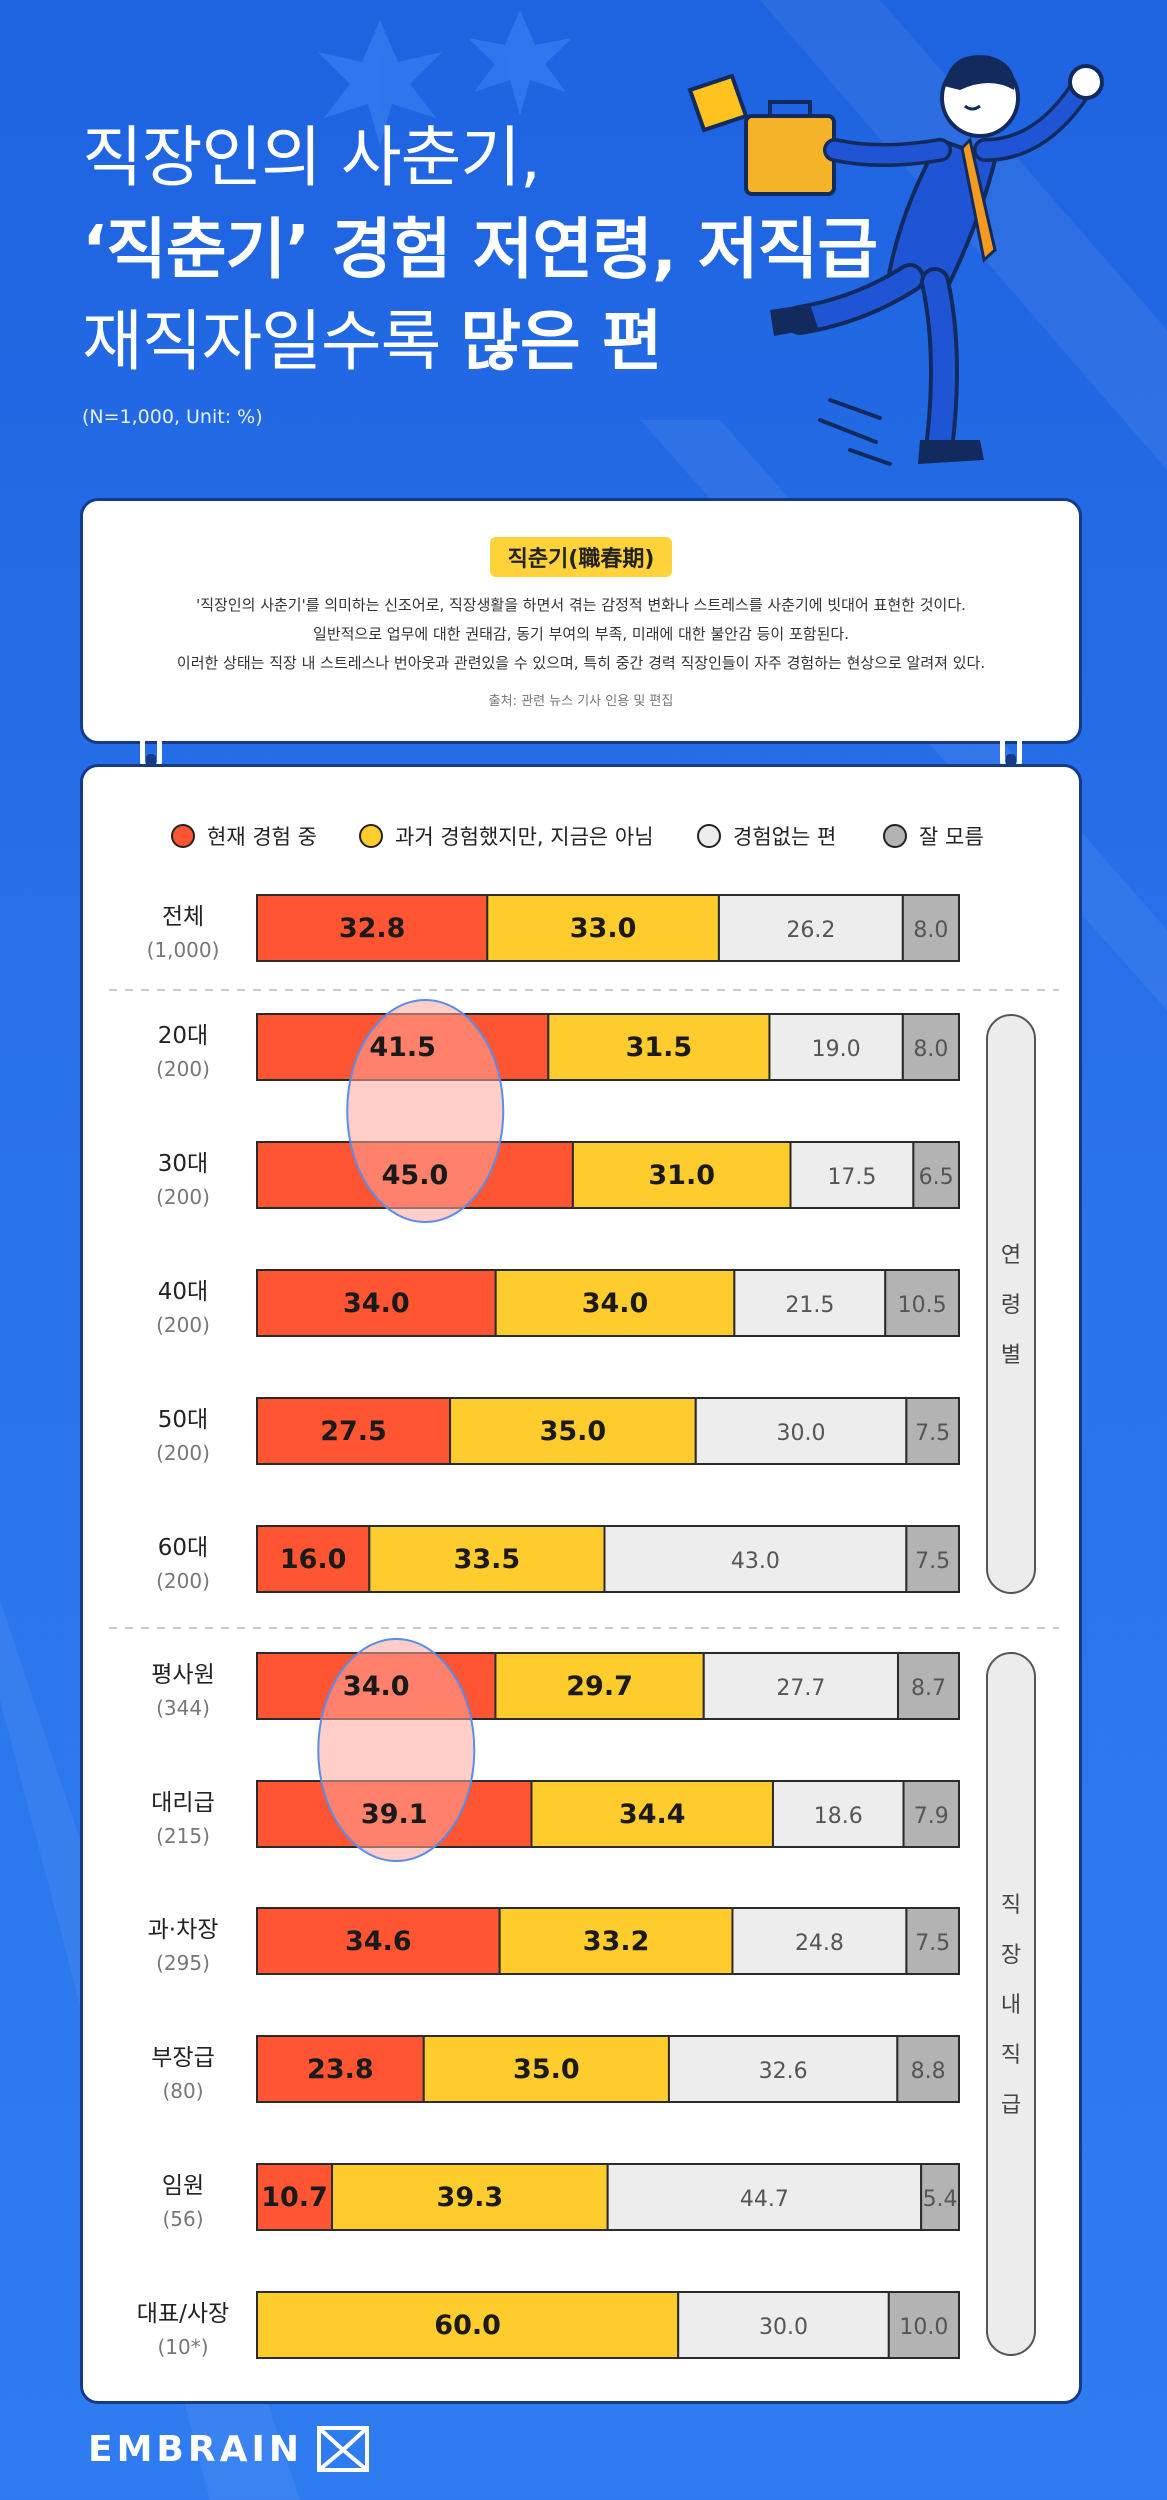  I want to click on bar-value-label: 8.0, so click(930, 1049).